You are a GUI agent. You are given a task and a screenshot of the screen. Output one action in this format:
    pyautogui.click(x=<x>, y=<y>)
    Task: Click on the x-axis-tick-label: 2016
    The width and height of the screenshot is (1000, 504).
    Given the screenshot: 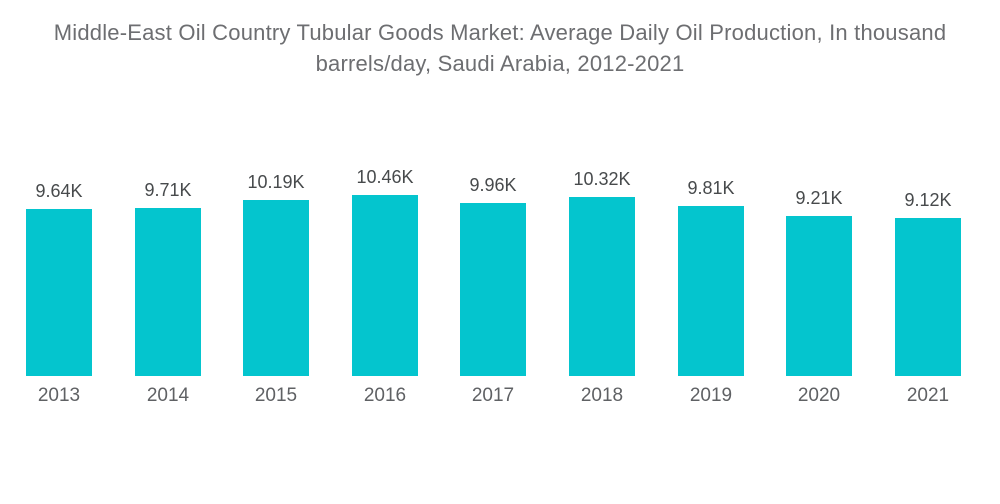 What is the action you would take?
    pyautogui.click(x=385, y=395)
    